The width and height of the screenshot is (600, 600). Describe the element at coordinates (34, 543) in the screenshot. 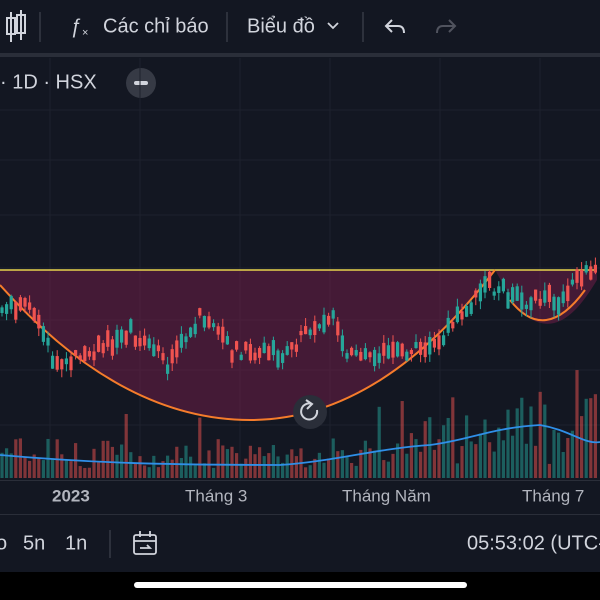

I see `range-button: 5n` at that location.